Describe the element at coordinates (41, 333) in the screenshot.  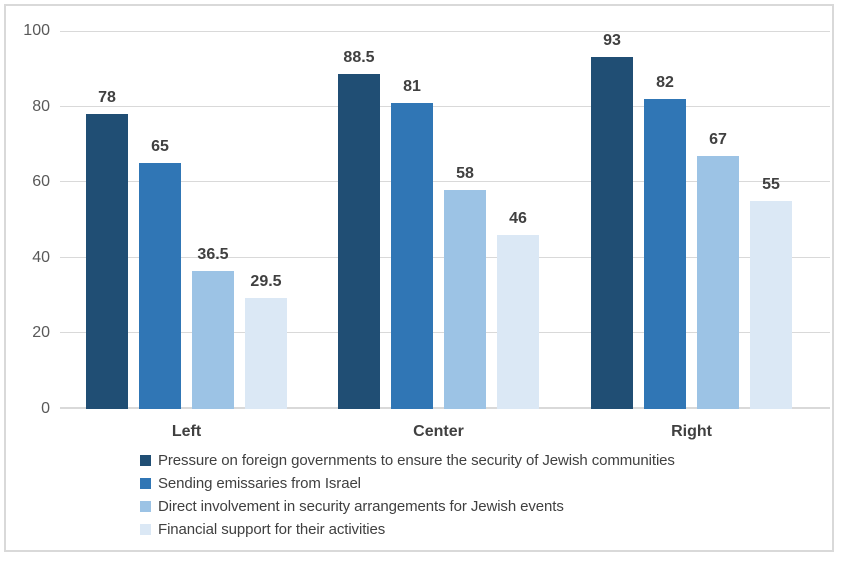
I see `y-axis-tick-label: 20` at that location.